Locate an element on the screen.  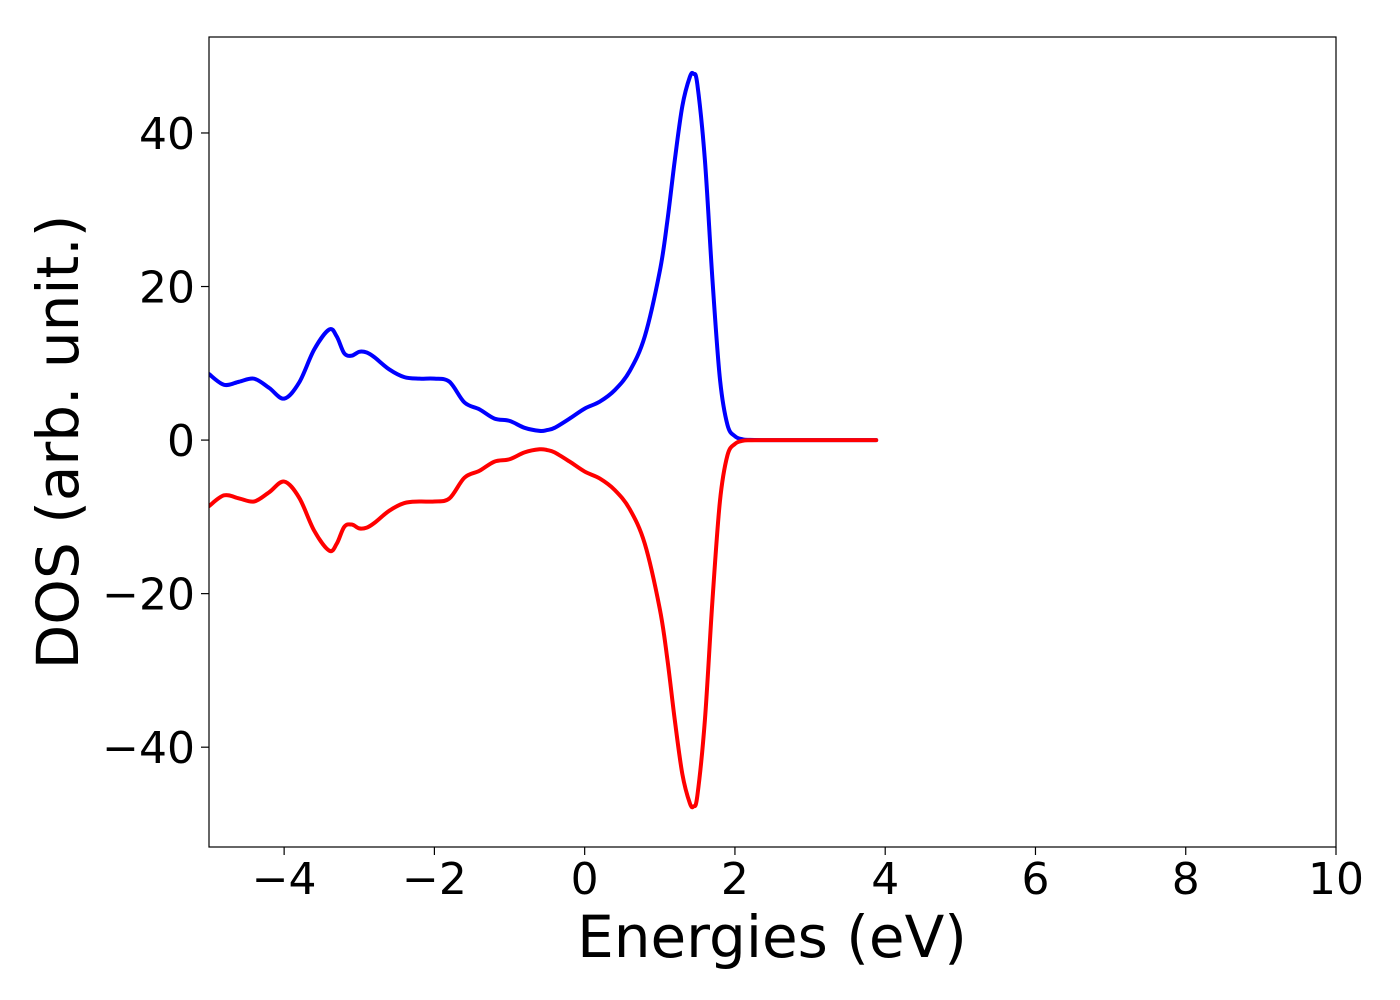
y-tick-label: 40 is located at coordinates (167, 134).